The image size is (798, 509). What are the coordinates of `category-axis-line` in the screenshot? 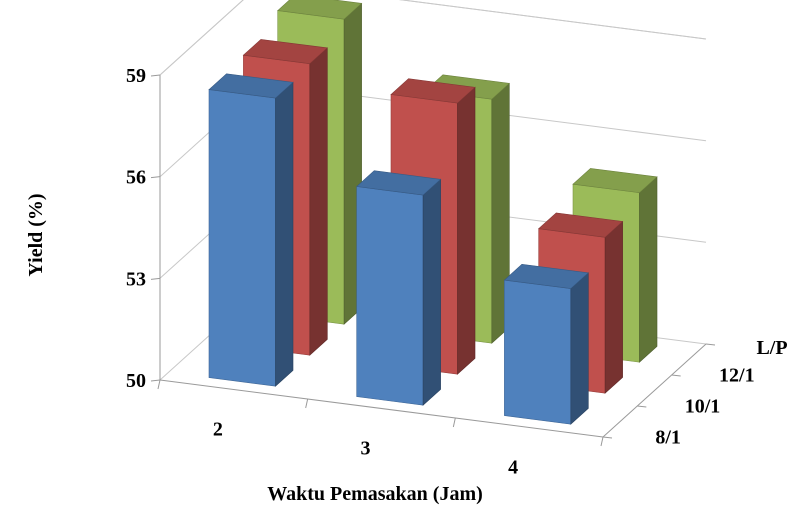 It's located at (381, 408).